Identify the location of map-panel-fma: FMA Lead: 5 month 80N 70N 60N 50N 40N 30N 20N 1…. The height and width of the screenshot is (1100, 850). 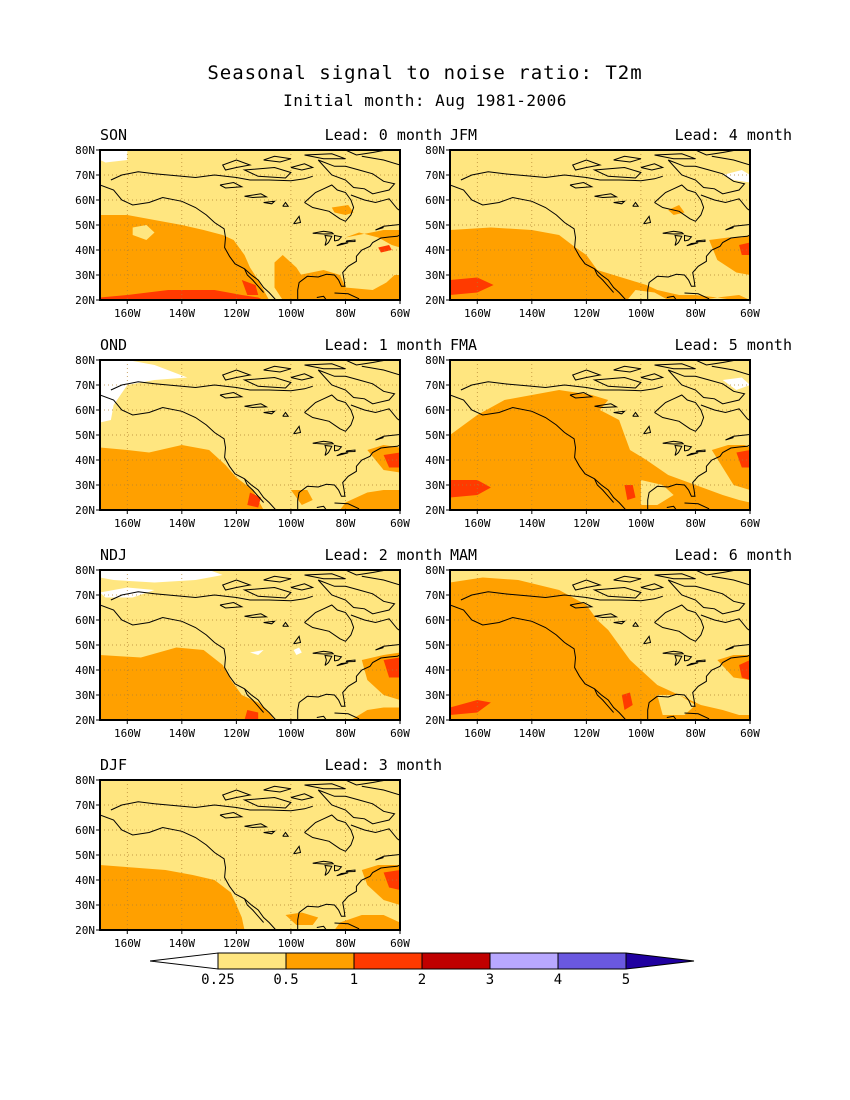
(600, 446).